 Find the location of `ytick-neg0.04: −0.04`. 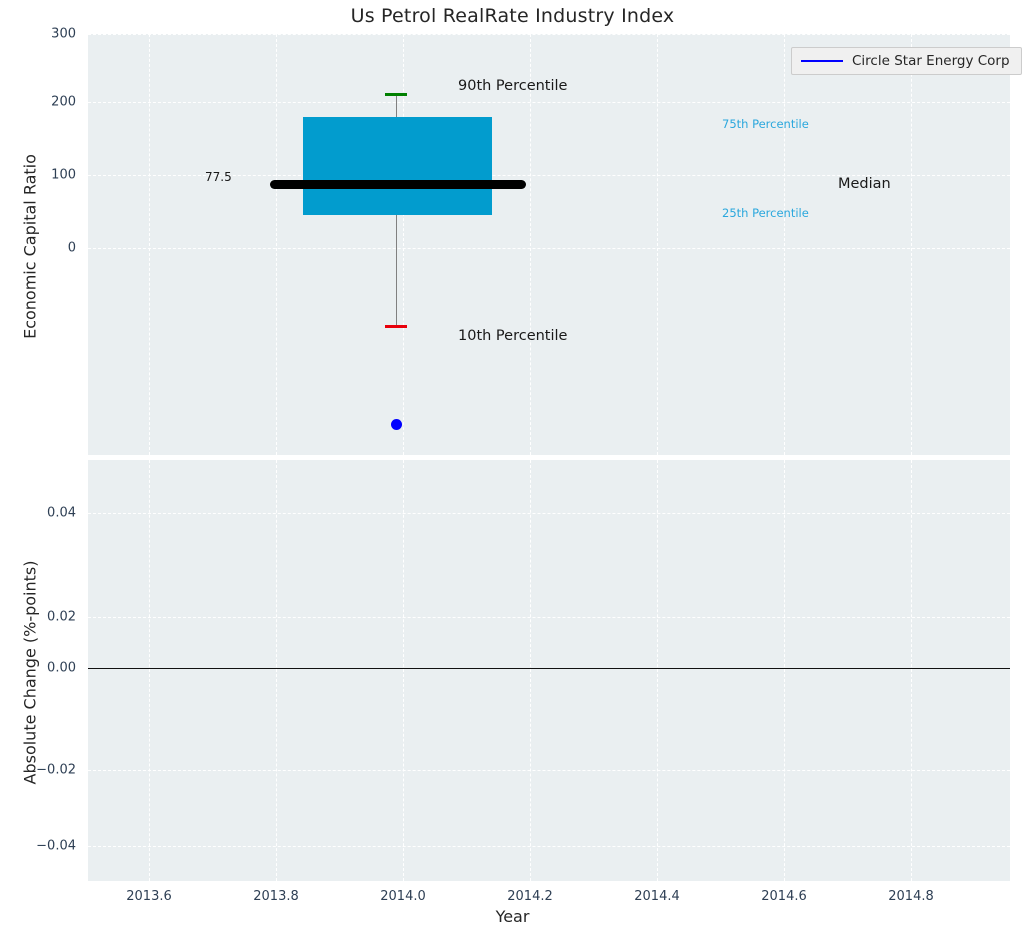

ytick-neg0.04: −0.04 is located at coordinates (56, 846).